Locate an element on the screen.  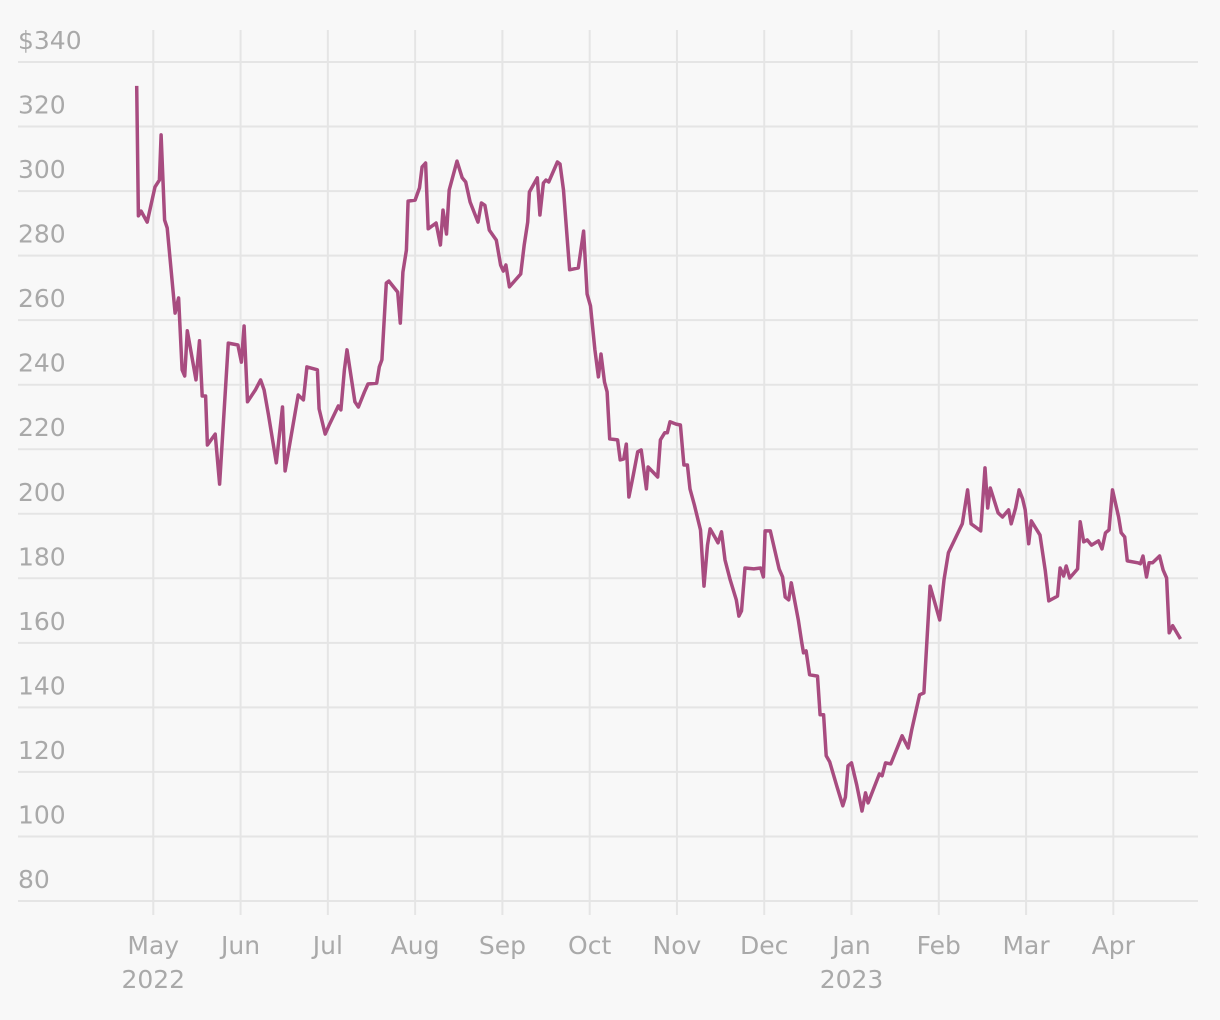
x-tick-label: Jan is located at coordinates (850, 945).